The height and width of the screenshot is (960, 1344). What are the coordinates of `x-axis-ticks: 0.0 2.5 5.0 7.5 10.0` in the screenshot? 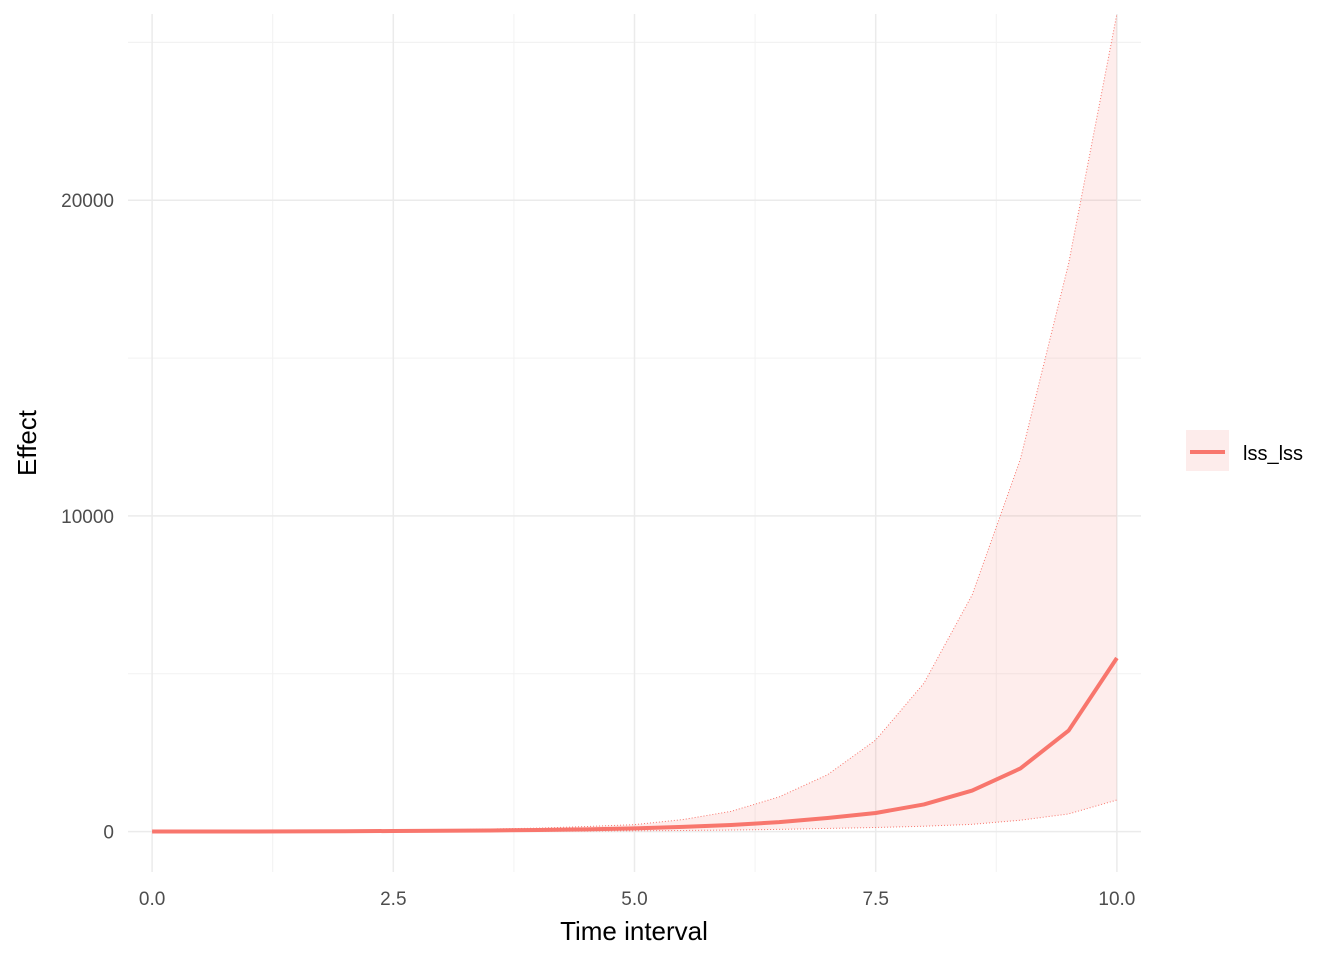 It's located at (637, 899).